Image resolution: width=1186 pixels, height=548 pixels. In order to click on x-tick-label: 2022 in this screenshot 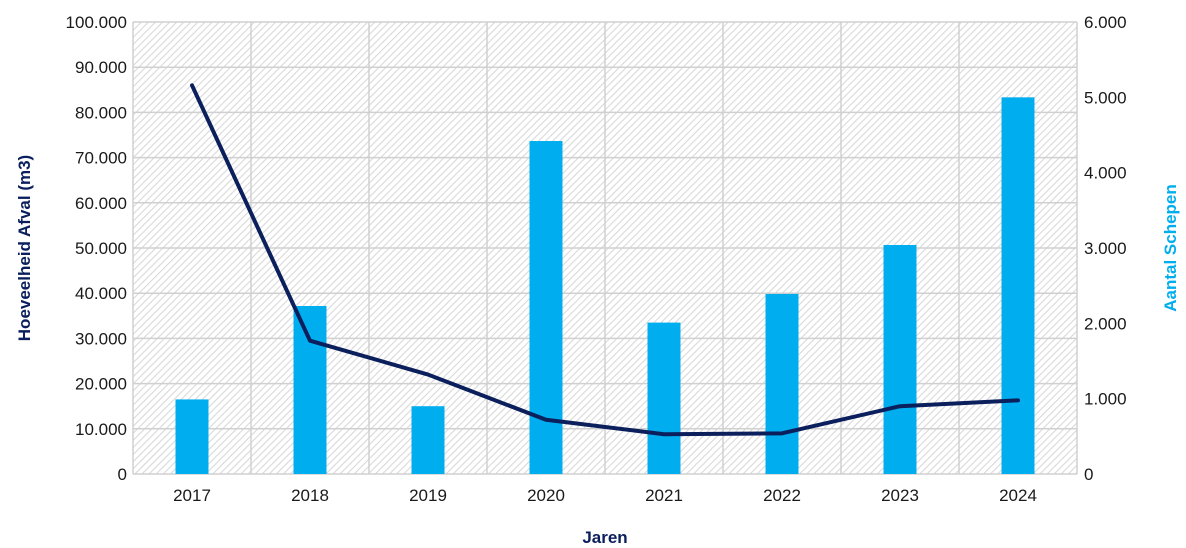, I will do `click(782, 495)`.